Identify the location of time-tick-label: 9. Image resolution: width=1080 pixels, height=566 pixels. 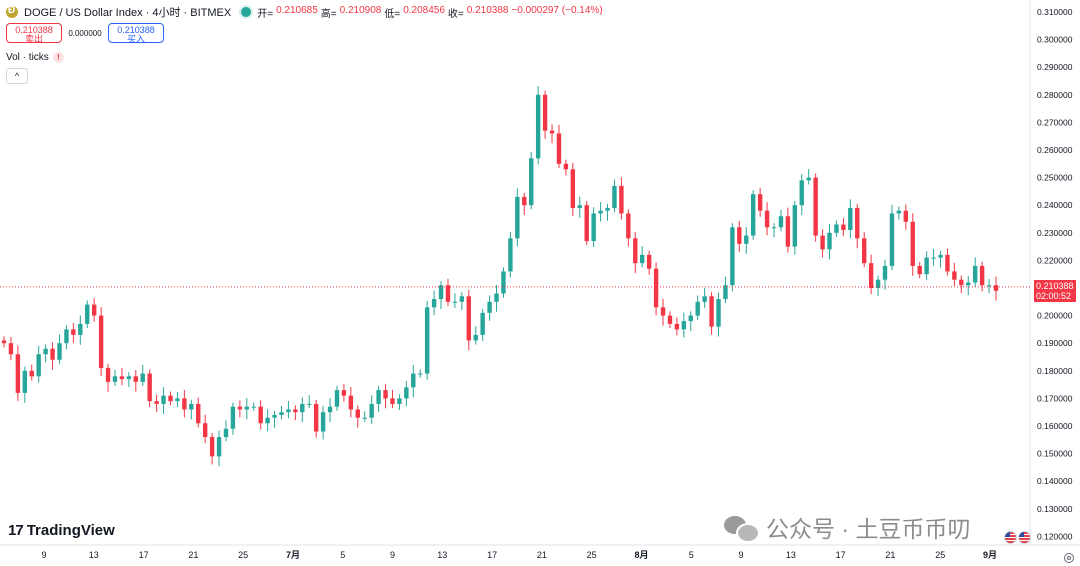
(741, 555).